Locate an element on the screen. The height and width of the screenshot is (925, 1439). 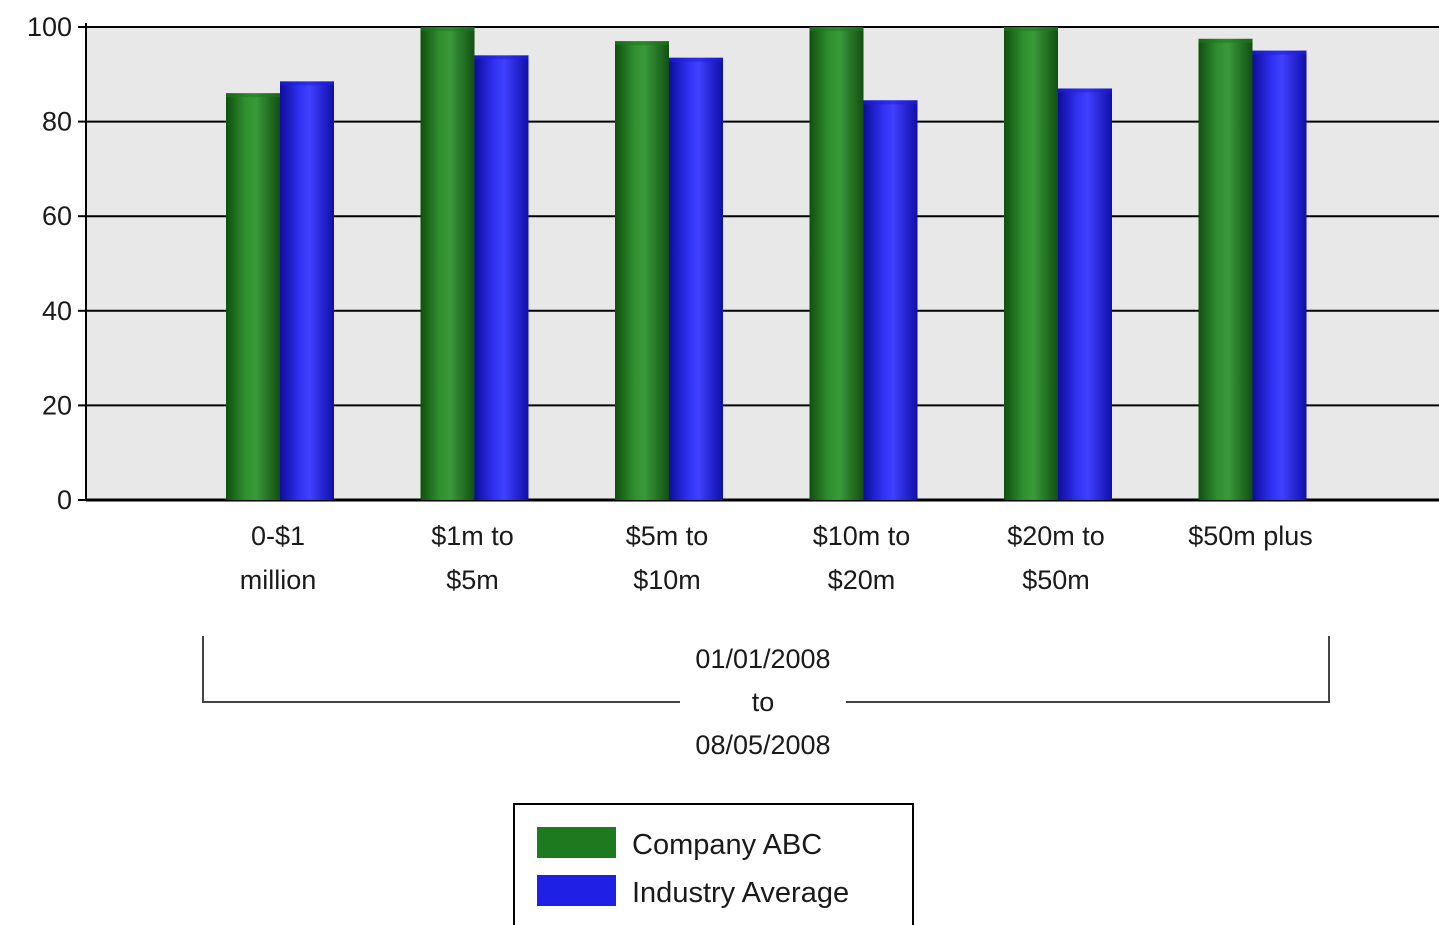
y-tick-label: 0 is located at coordinates (64, 500).